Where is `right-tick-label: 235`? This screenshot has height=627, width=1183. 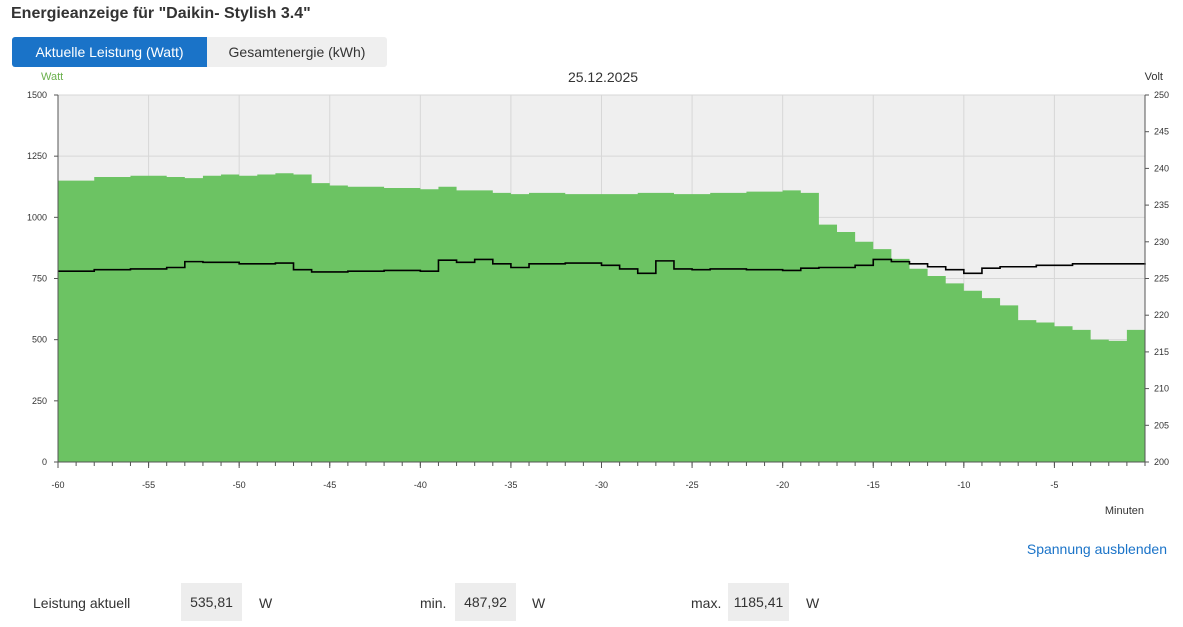
right-tick-label: 235 is located at coordinates (1161, 205).